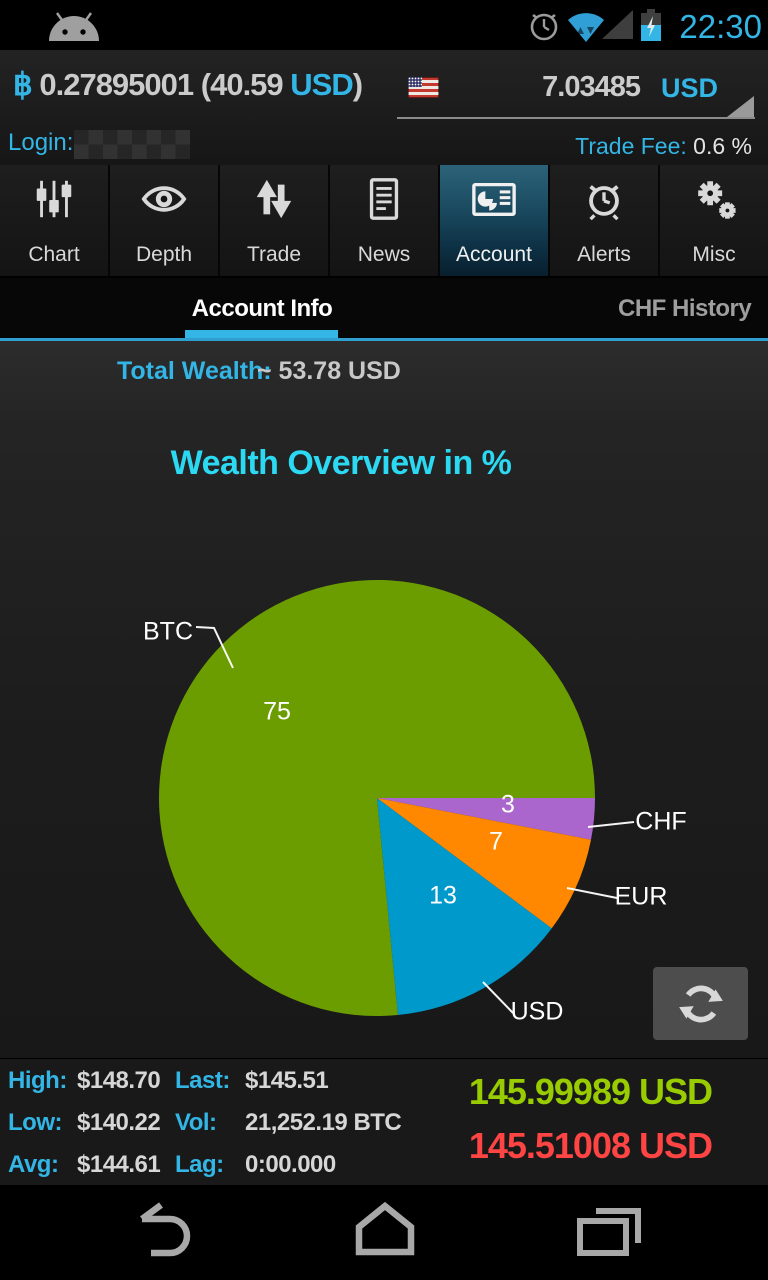 The width and height of the screenshot is (768, 1280). Describe the element at coordinates (273, 220) in the screenshot. I see `tab-trade: Trade` at that location.